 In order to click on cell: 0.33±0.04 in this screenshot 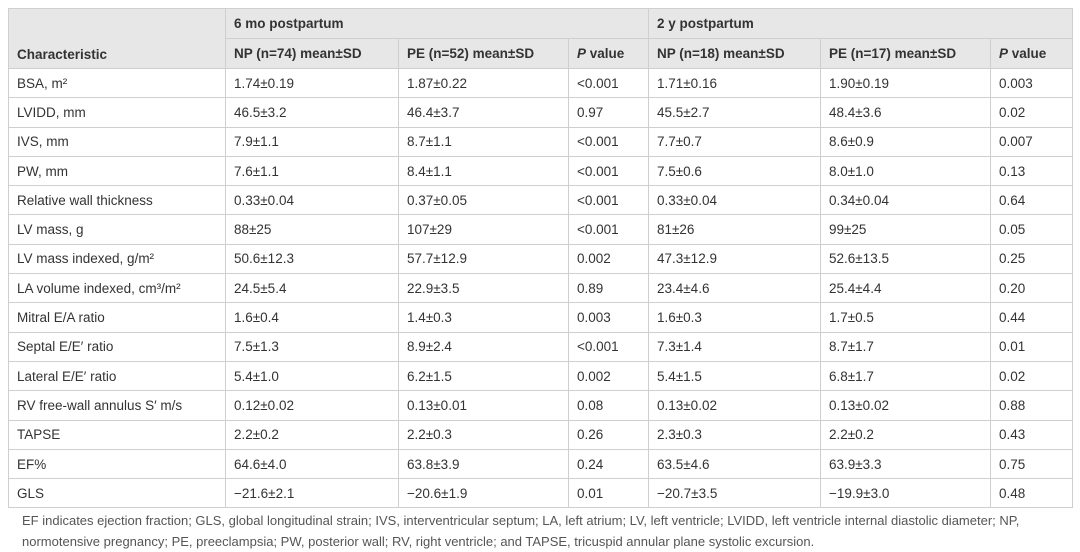, I will do `click(734, 200)`.